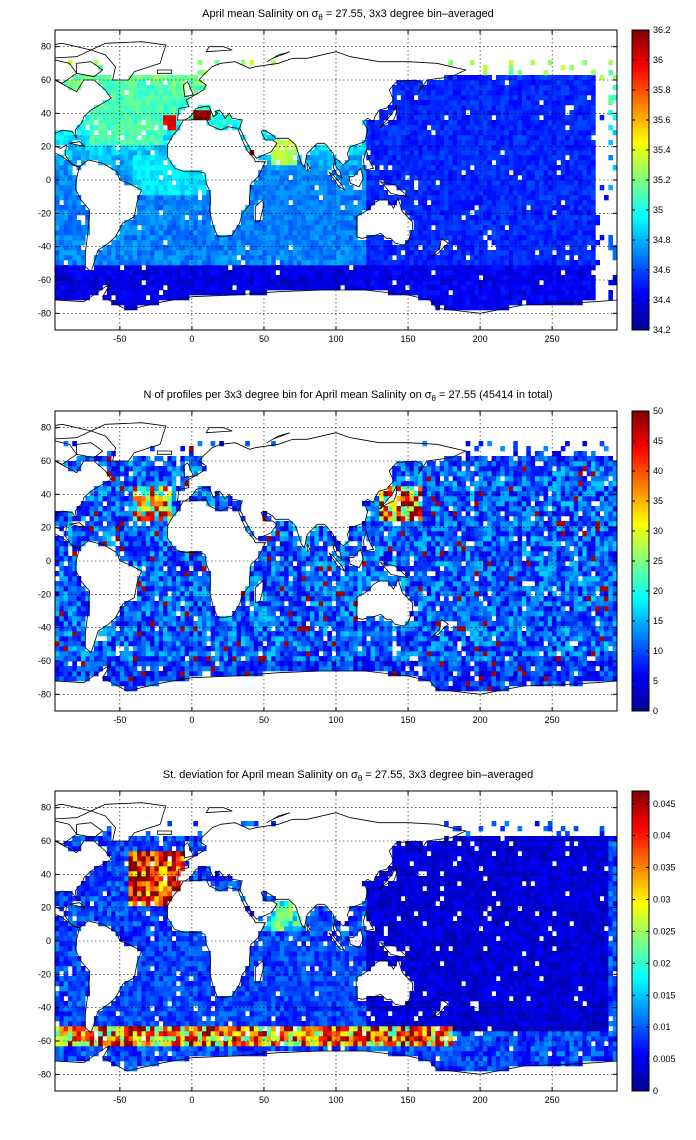  I want to click on x-tick-label: 0, so click(191, 339).